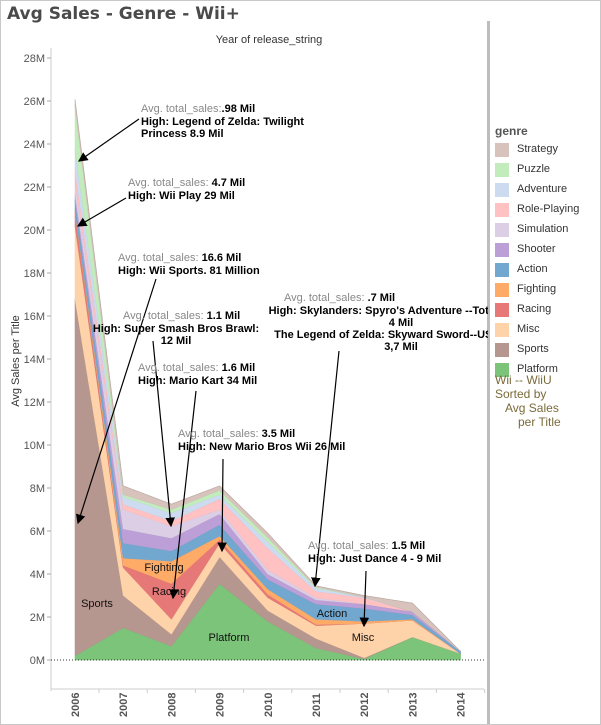 This screenshot has height=725, width=601. What do you see at coordinates (534, 169) in the screenshot?
I see `legend-label: Puzzle` at bounding box center [534, 169].